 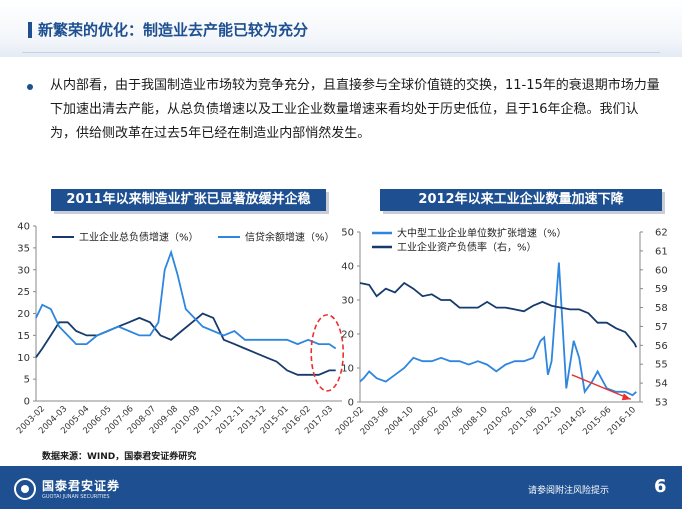 I want to click on chart2-left-tick-label: 0, so click(x=351, y=403).